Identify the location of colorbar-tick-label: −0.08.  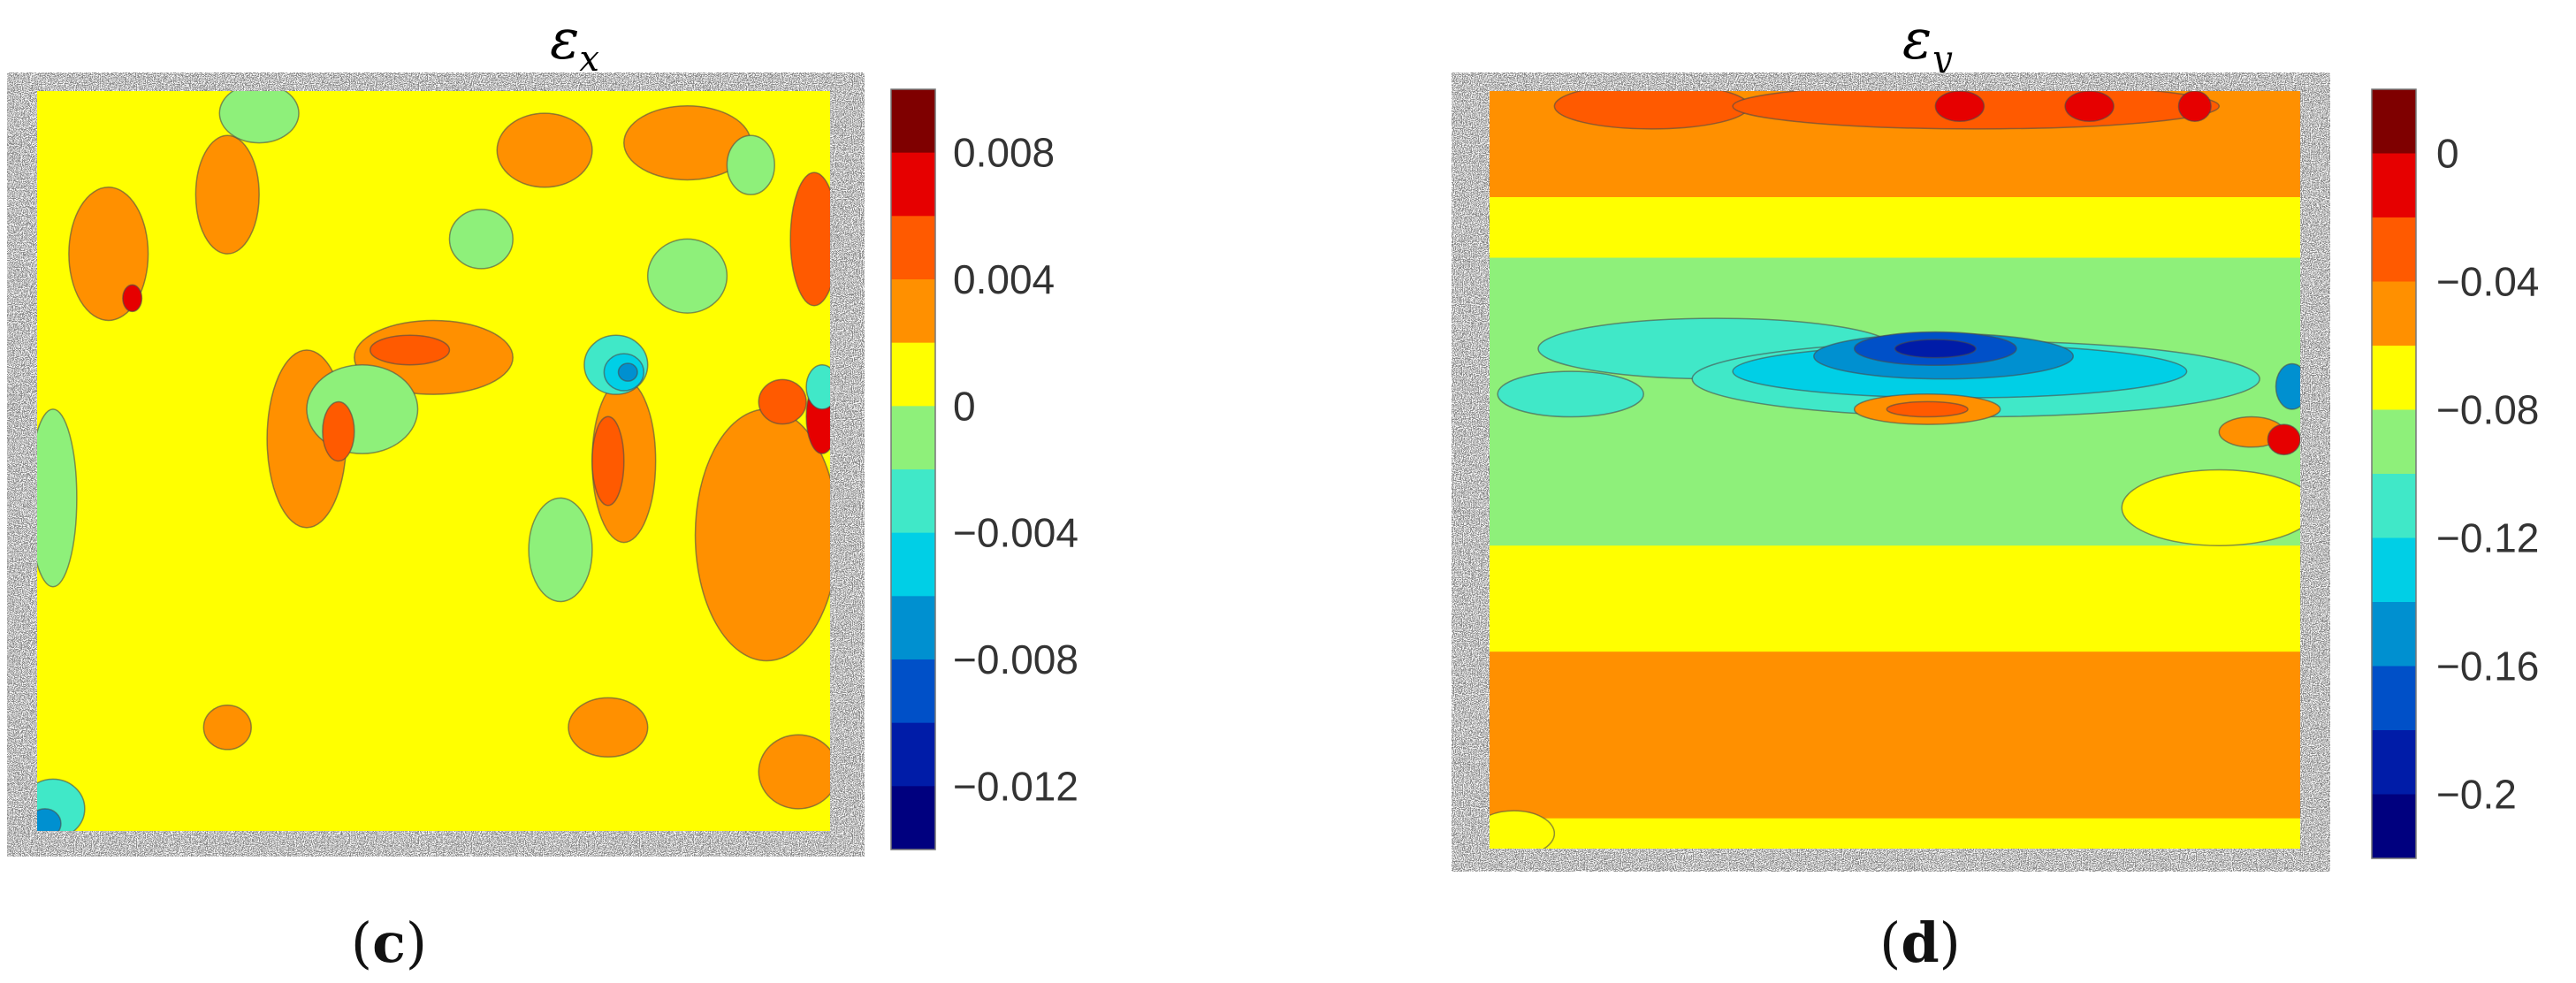
(2487, 410).